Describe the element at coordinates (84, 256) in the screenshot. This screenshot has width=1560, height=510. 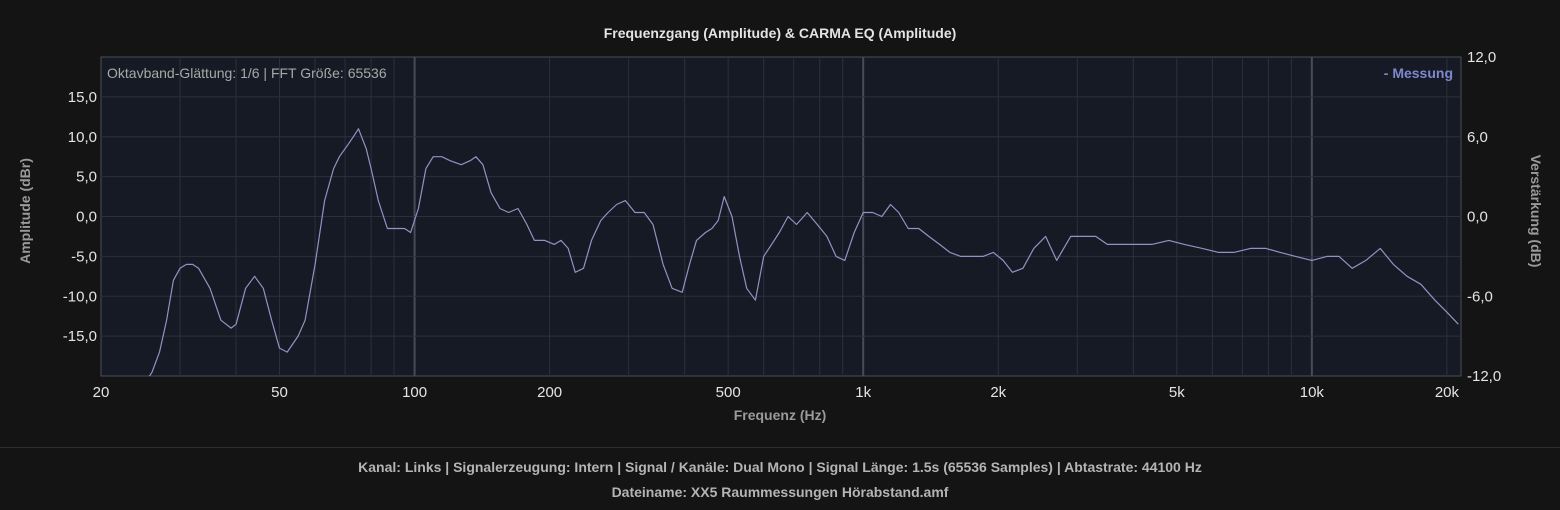
I see `y-tick-label: -5,0` at that location.